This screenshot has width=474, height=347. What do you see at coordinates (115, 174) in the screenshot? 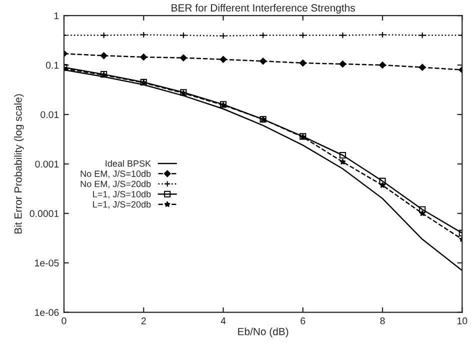
I see `legend-label: No EM, J/S=10db` at bounding box center [115, 174].